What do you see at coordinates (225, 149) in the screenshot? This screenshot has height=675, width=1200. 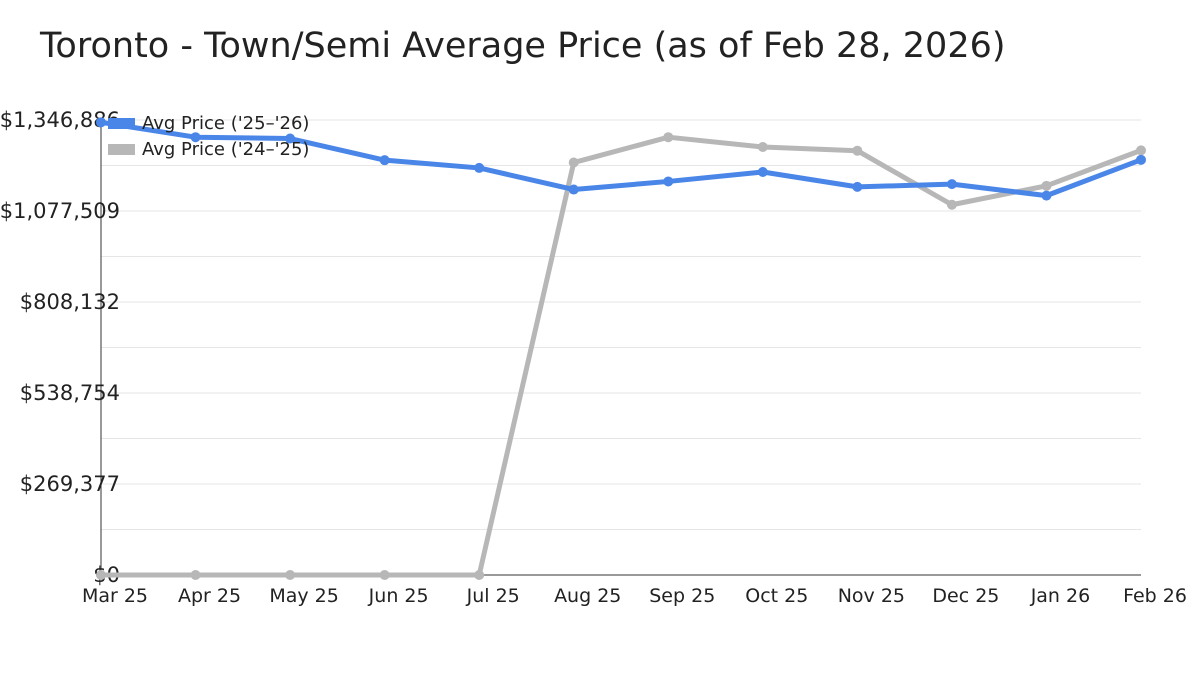 I see `legend-label-series-2: Avg Price ('24–'25)` at bounding box center [225, 149].